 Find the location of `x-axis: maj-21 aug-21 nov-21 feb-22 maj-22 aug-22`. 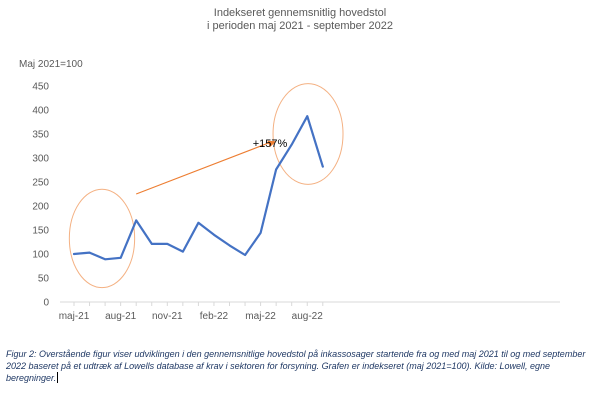

x-axis: maj-21 aug-21 nov-21 feb-22 maj-22 aug-22 is located at coordinates (309, 311).